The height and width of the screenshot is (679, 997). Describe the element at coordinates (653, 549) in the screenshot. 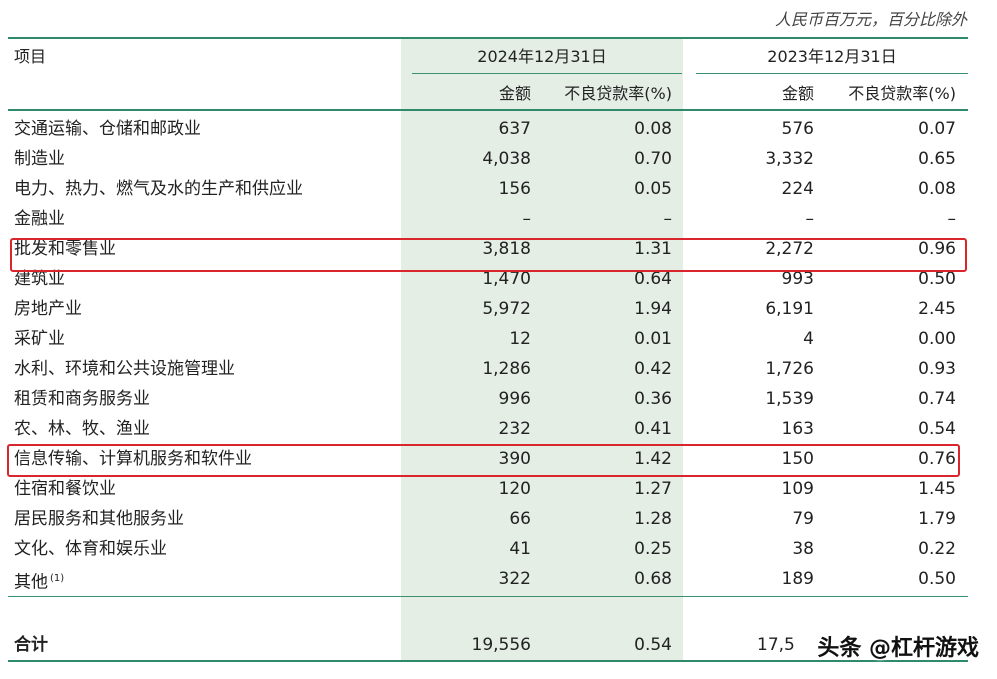

I see `npl-ratio-2024: 0.25` at that location.